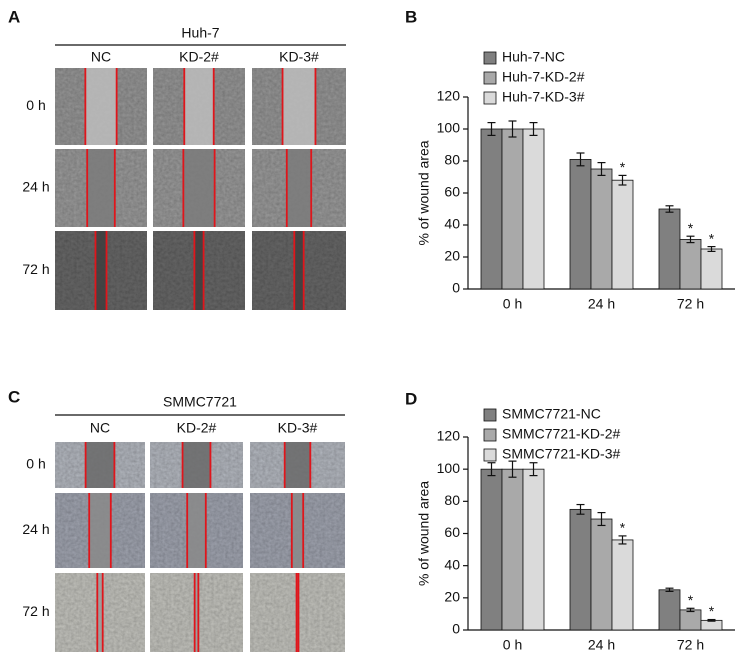 The width and height of the screenshot is (753, 652). What do you see at coordinates (533, 57) in the screenshot?
I see `legend-label: Huh-7-NC` at bounding box center [533, 57].